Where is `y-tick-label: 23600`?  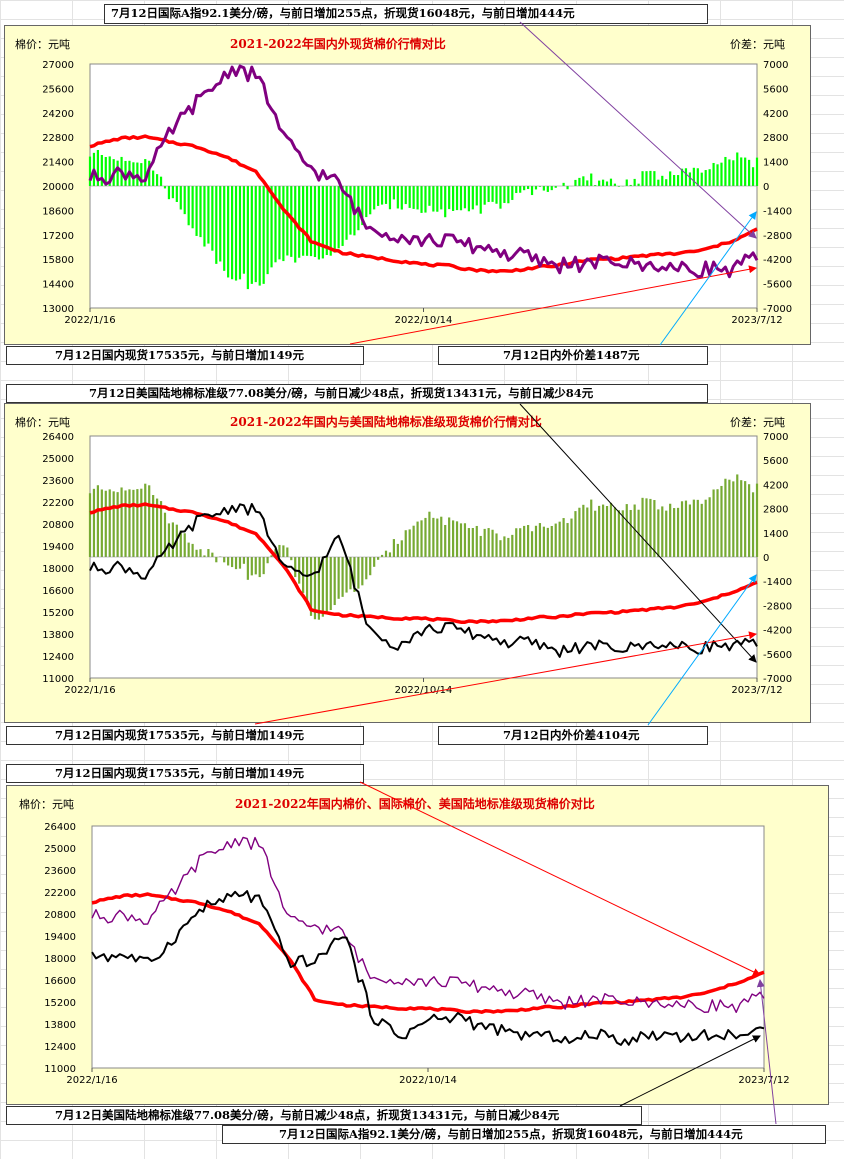
y-tick-label: 23600 is located at coordinates (60, 871).